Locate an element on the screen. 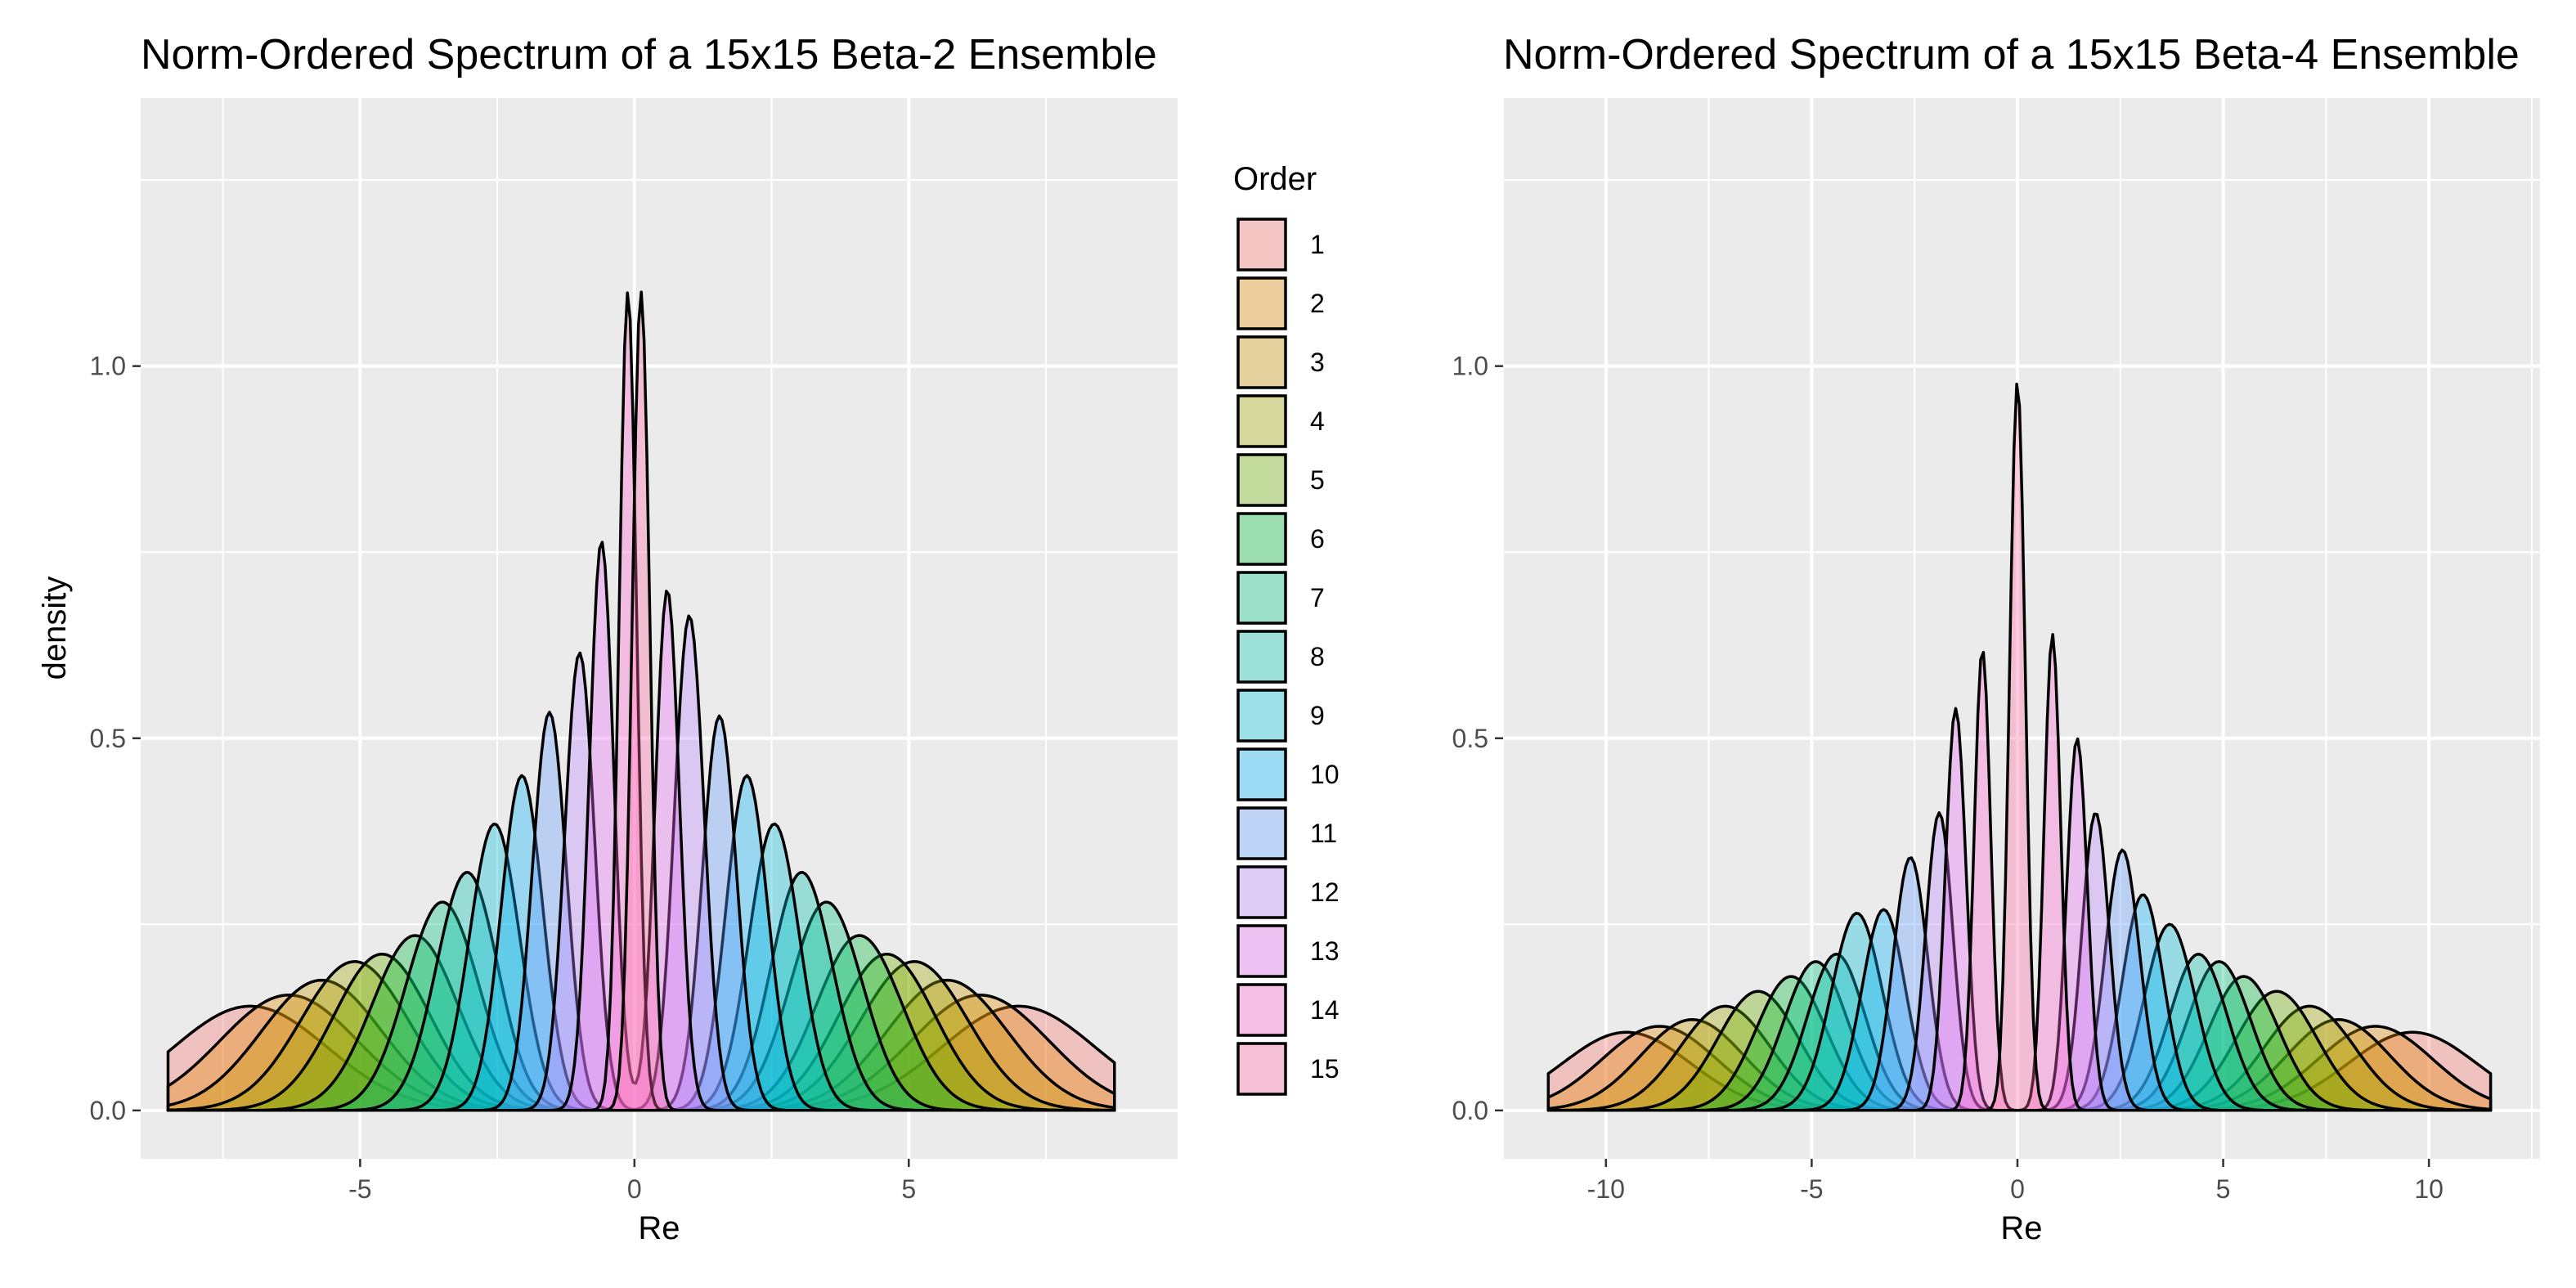  x-axis: -10 -5 0 5 10 is located at coordinates (2015, 1182).